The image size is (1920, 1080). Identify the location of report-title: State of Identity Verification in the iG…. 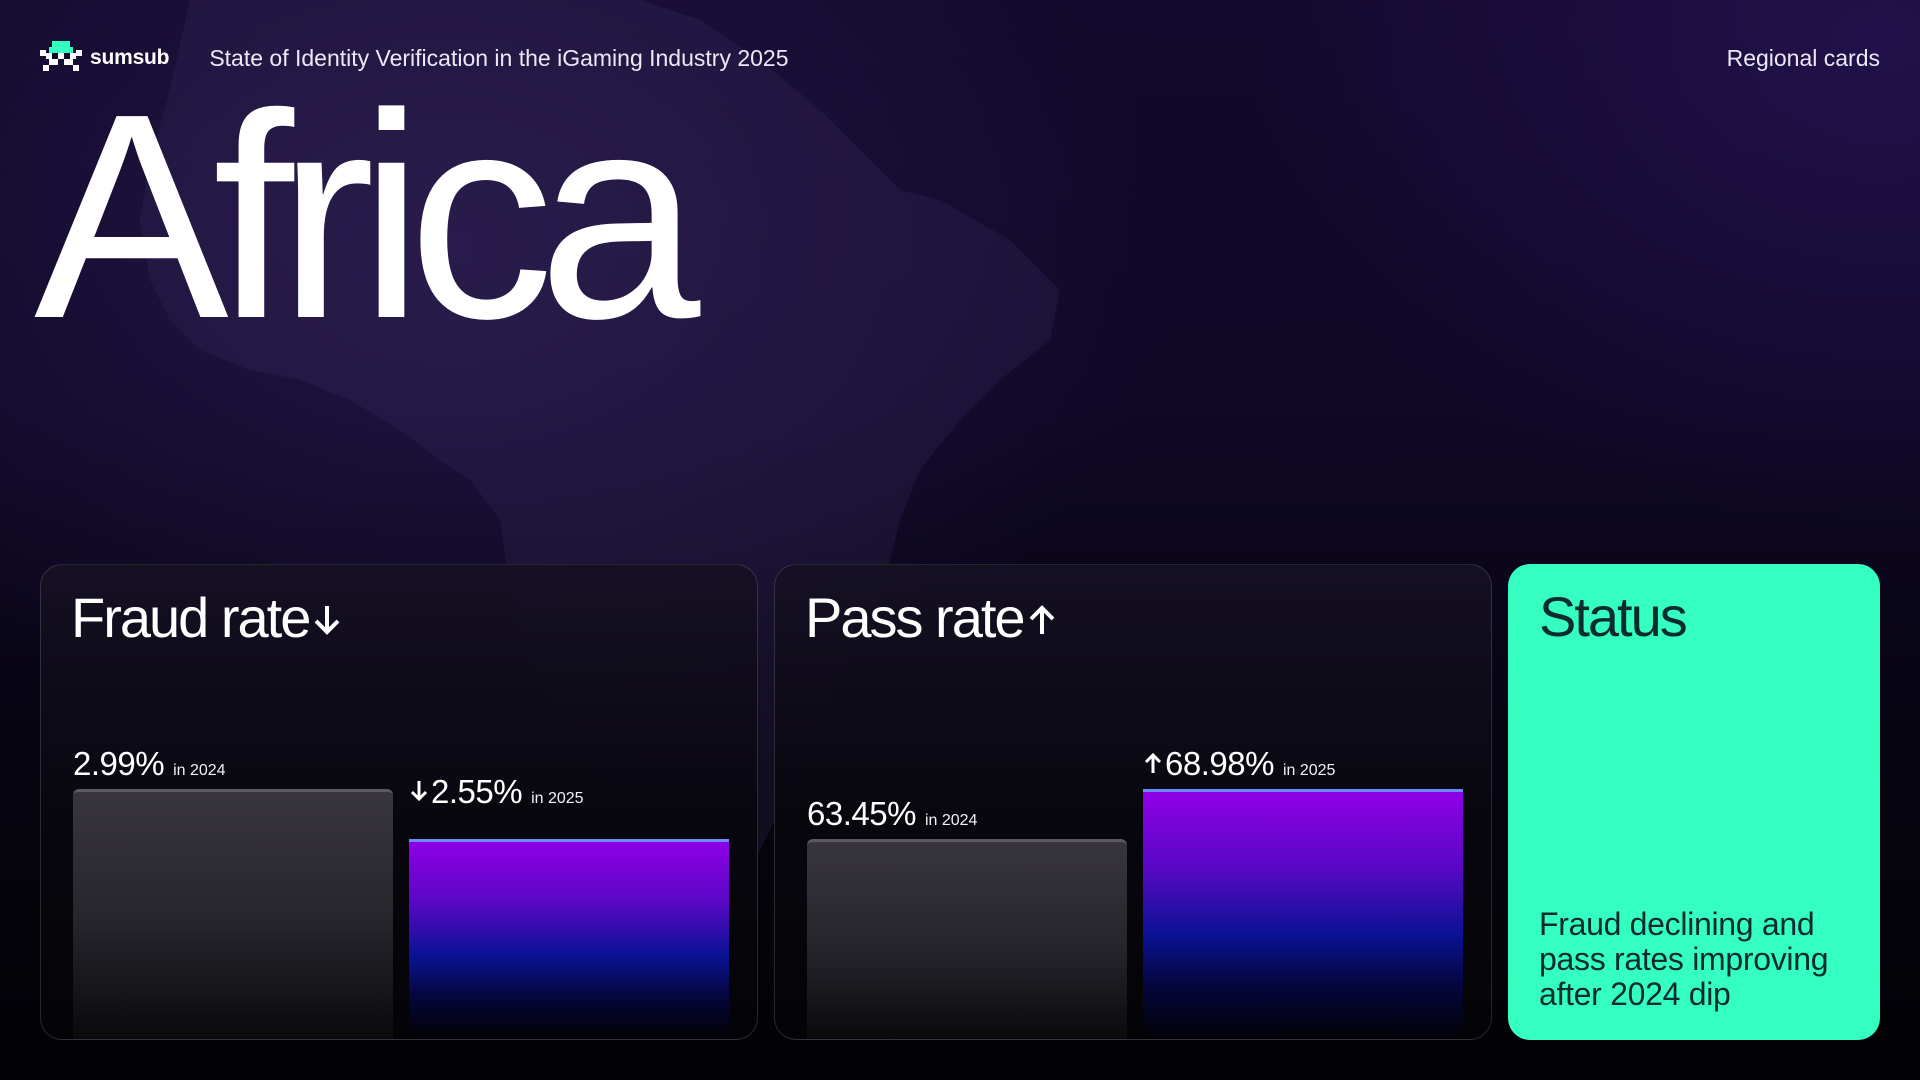
(499, 57).